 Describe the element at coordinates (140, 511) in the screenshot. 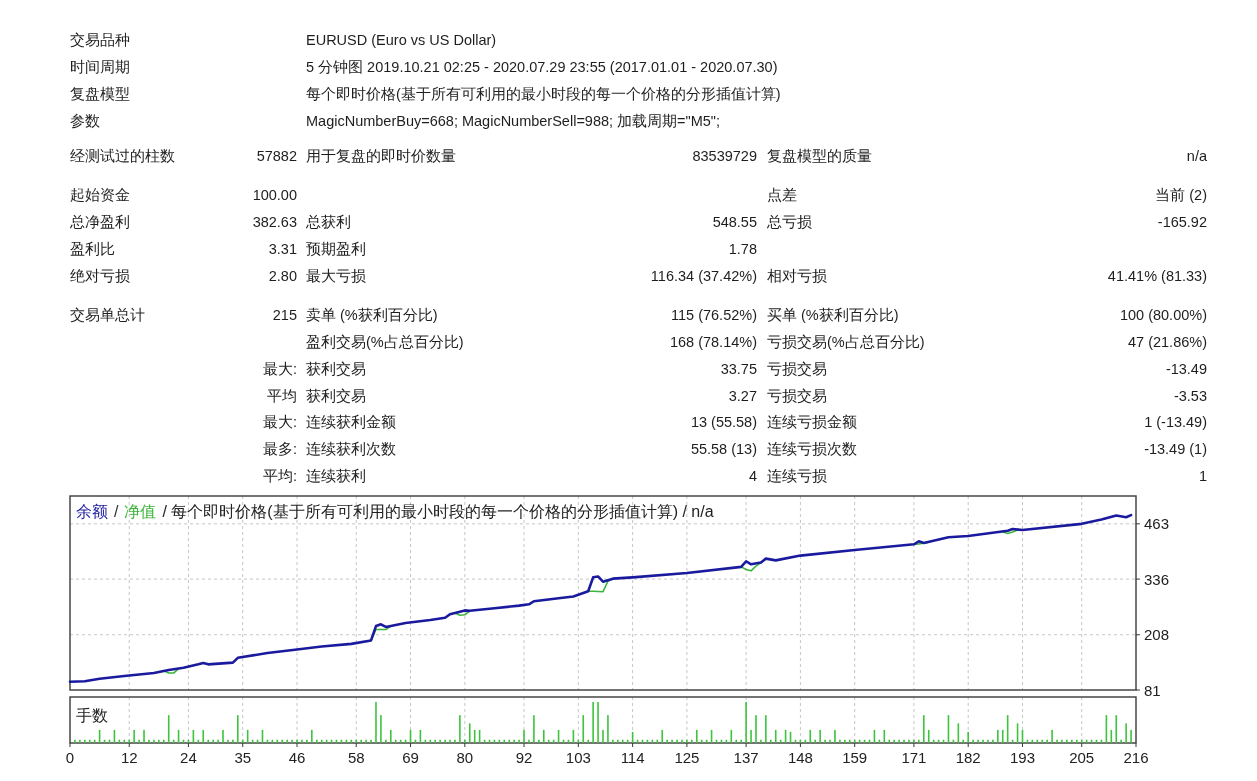

I see `text: 净值` at that location.